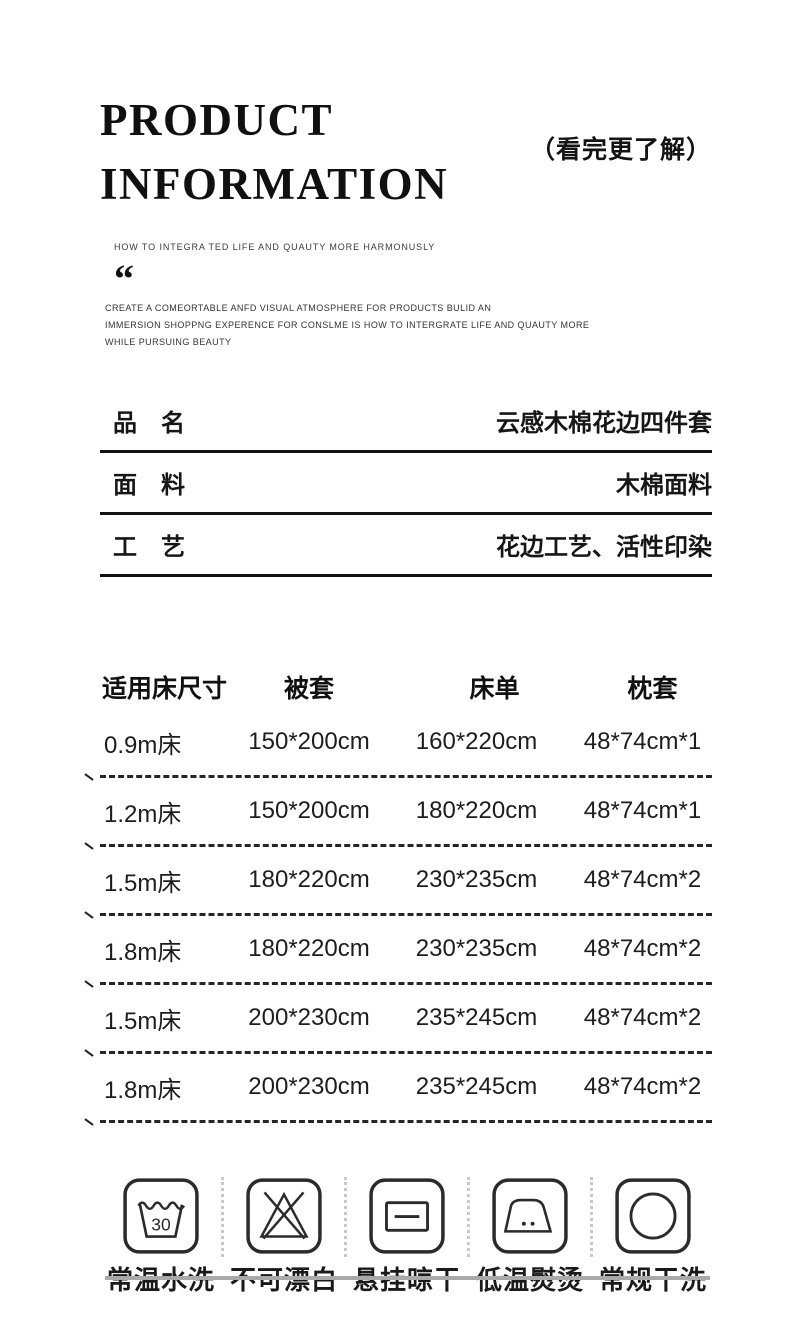 Image resolution: width=790 pixels, height=1322 pixels. Describe the element at coordinates (143, 814) in the screenshot. I see `size-cell: 1.2m床` at that location.